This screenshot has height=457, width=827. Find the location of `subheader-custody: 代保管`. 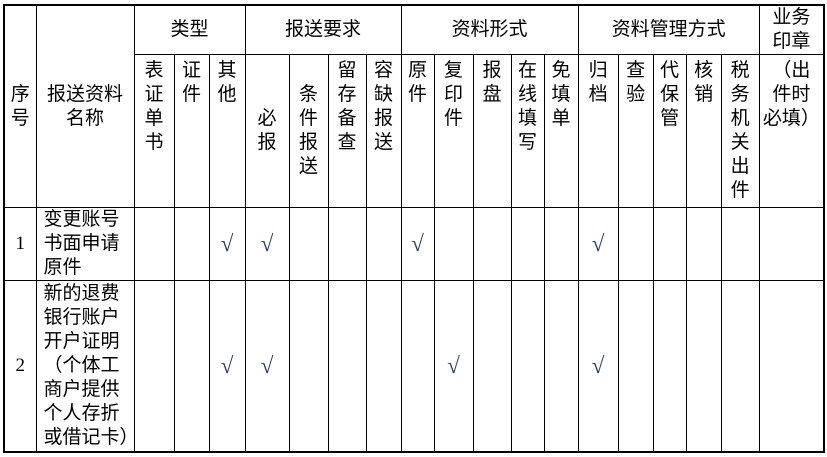

subheader-custody: 代保管 is located at coordinates (669, 131).